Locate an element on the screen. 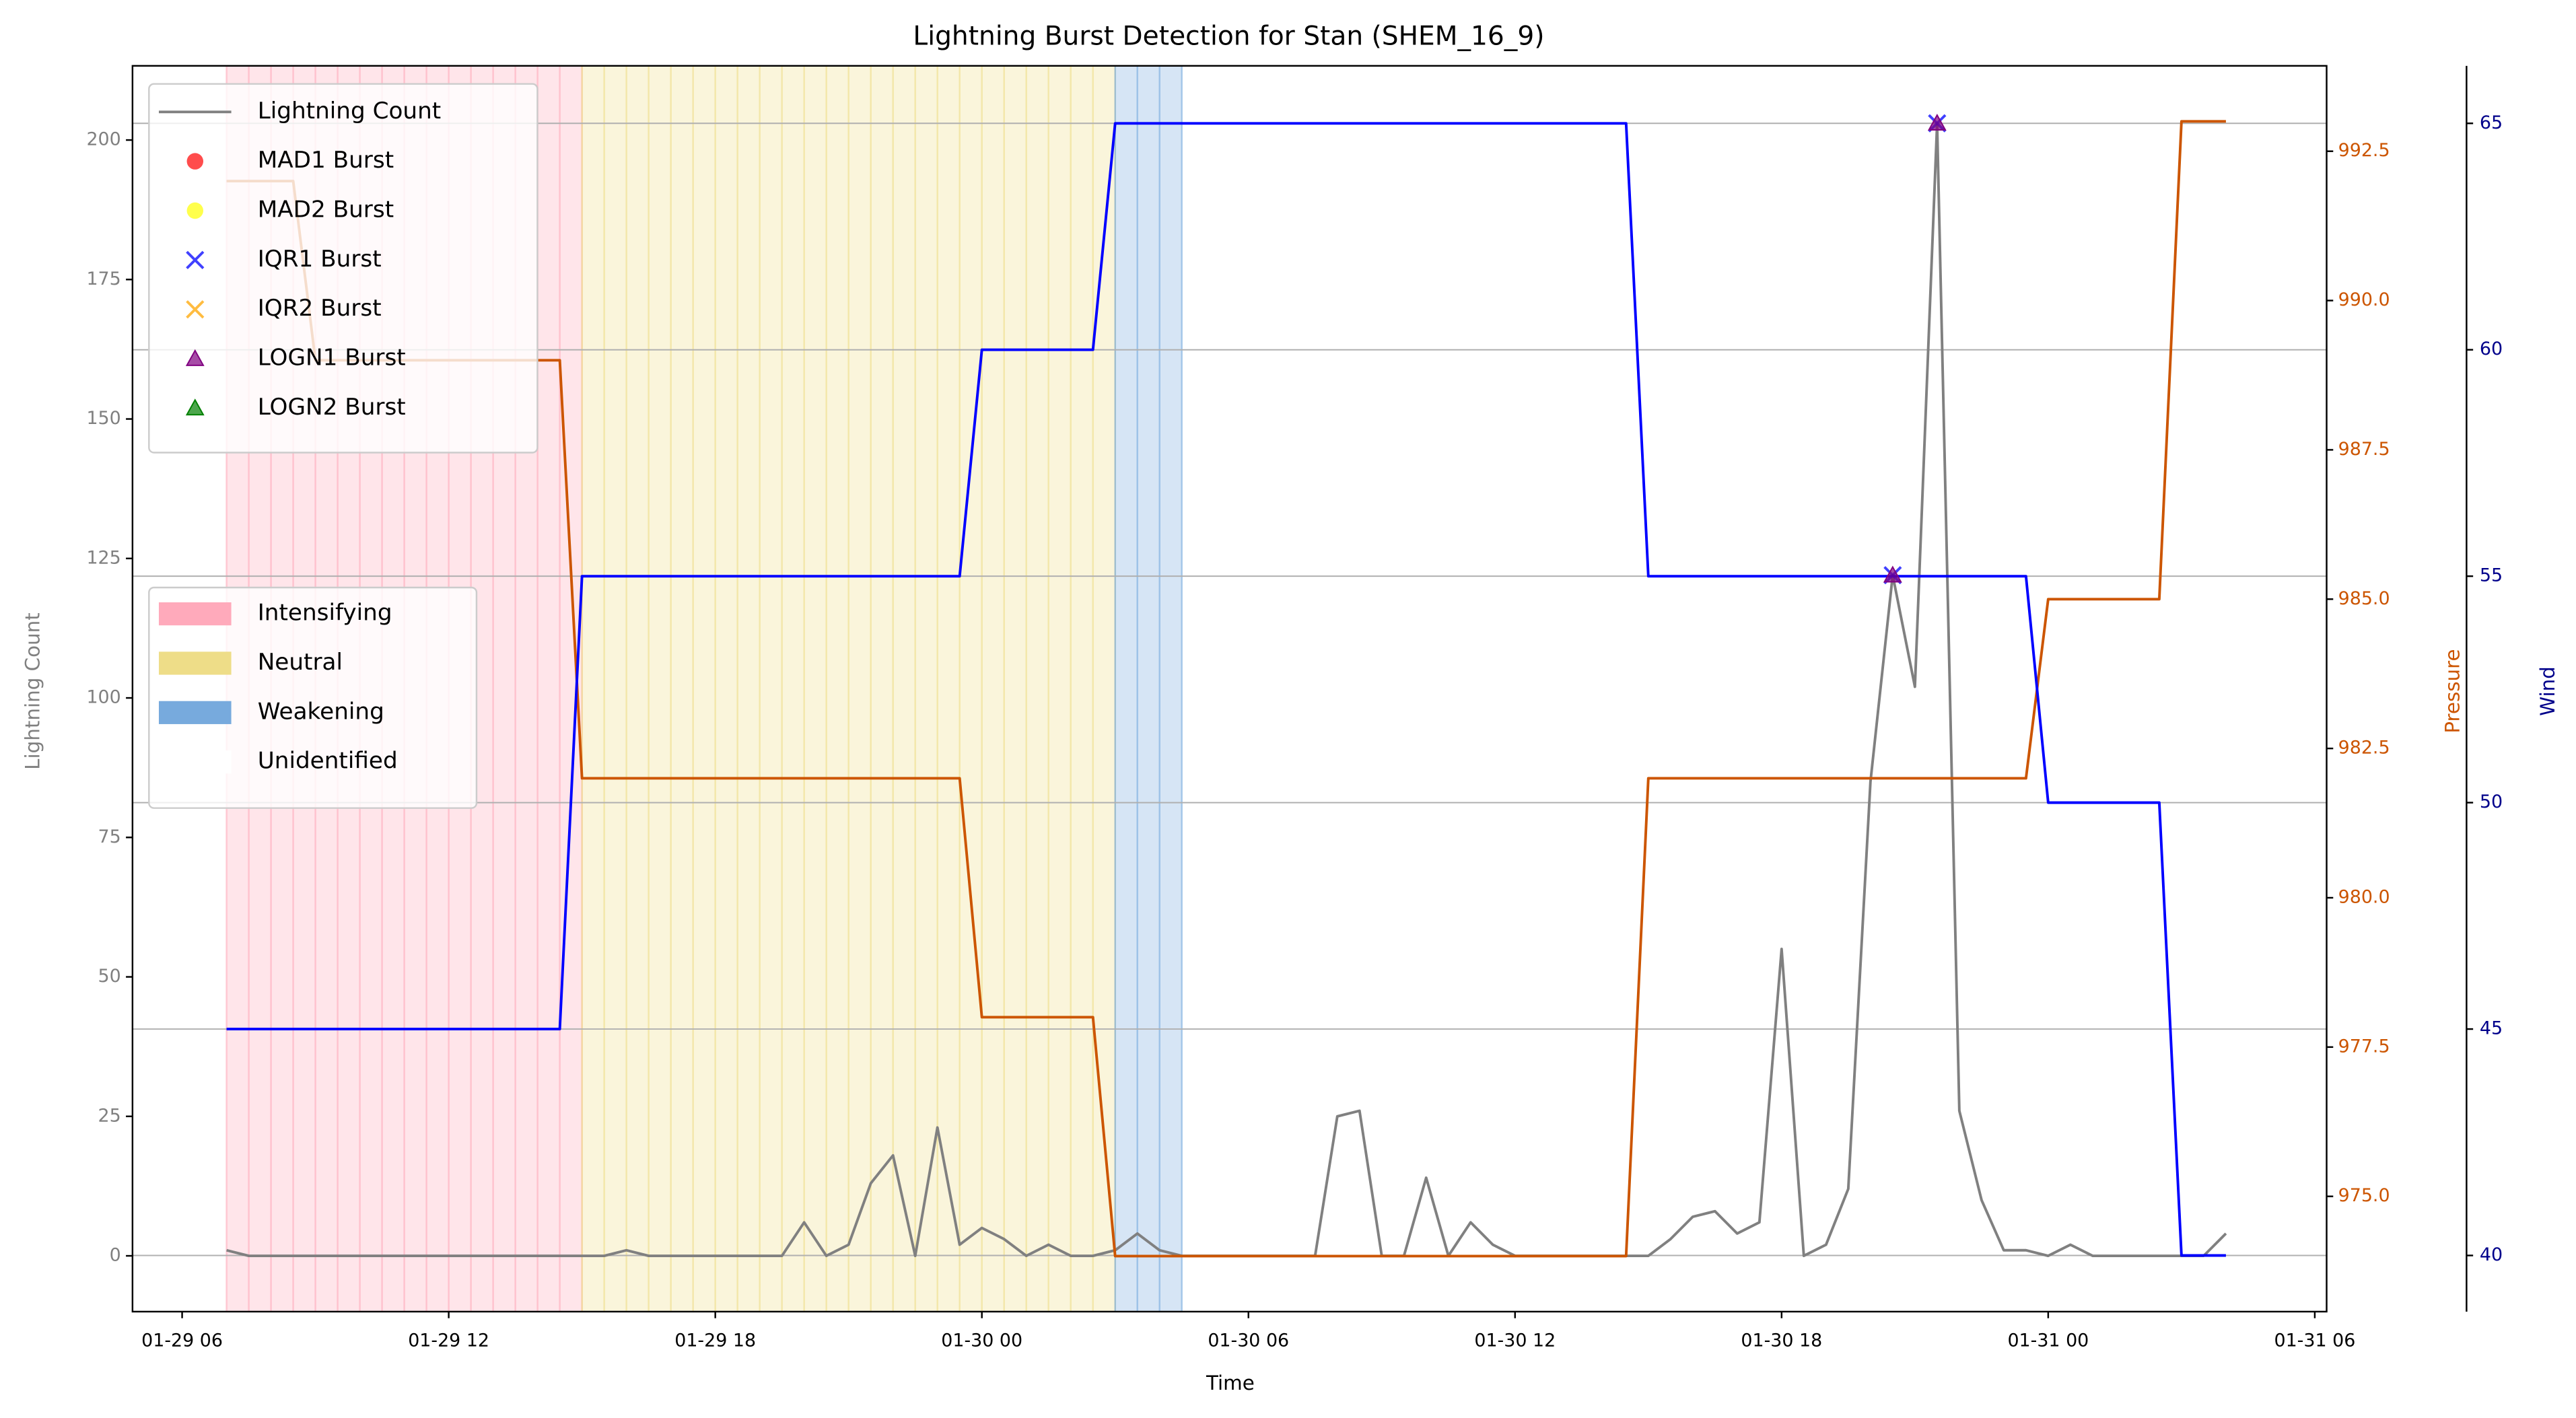  x-tick-label: 01-31 00 is located at coordinates (2048, 1340).